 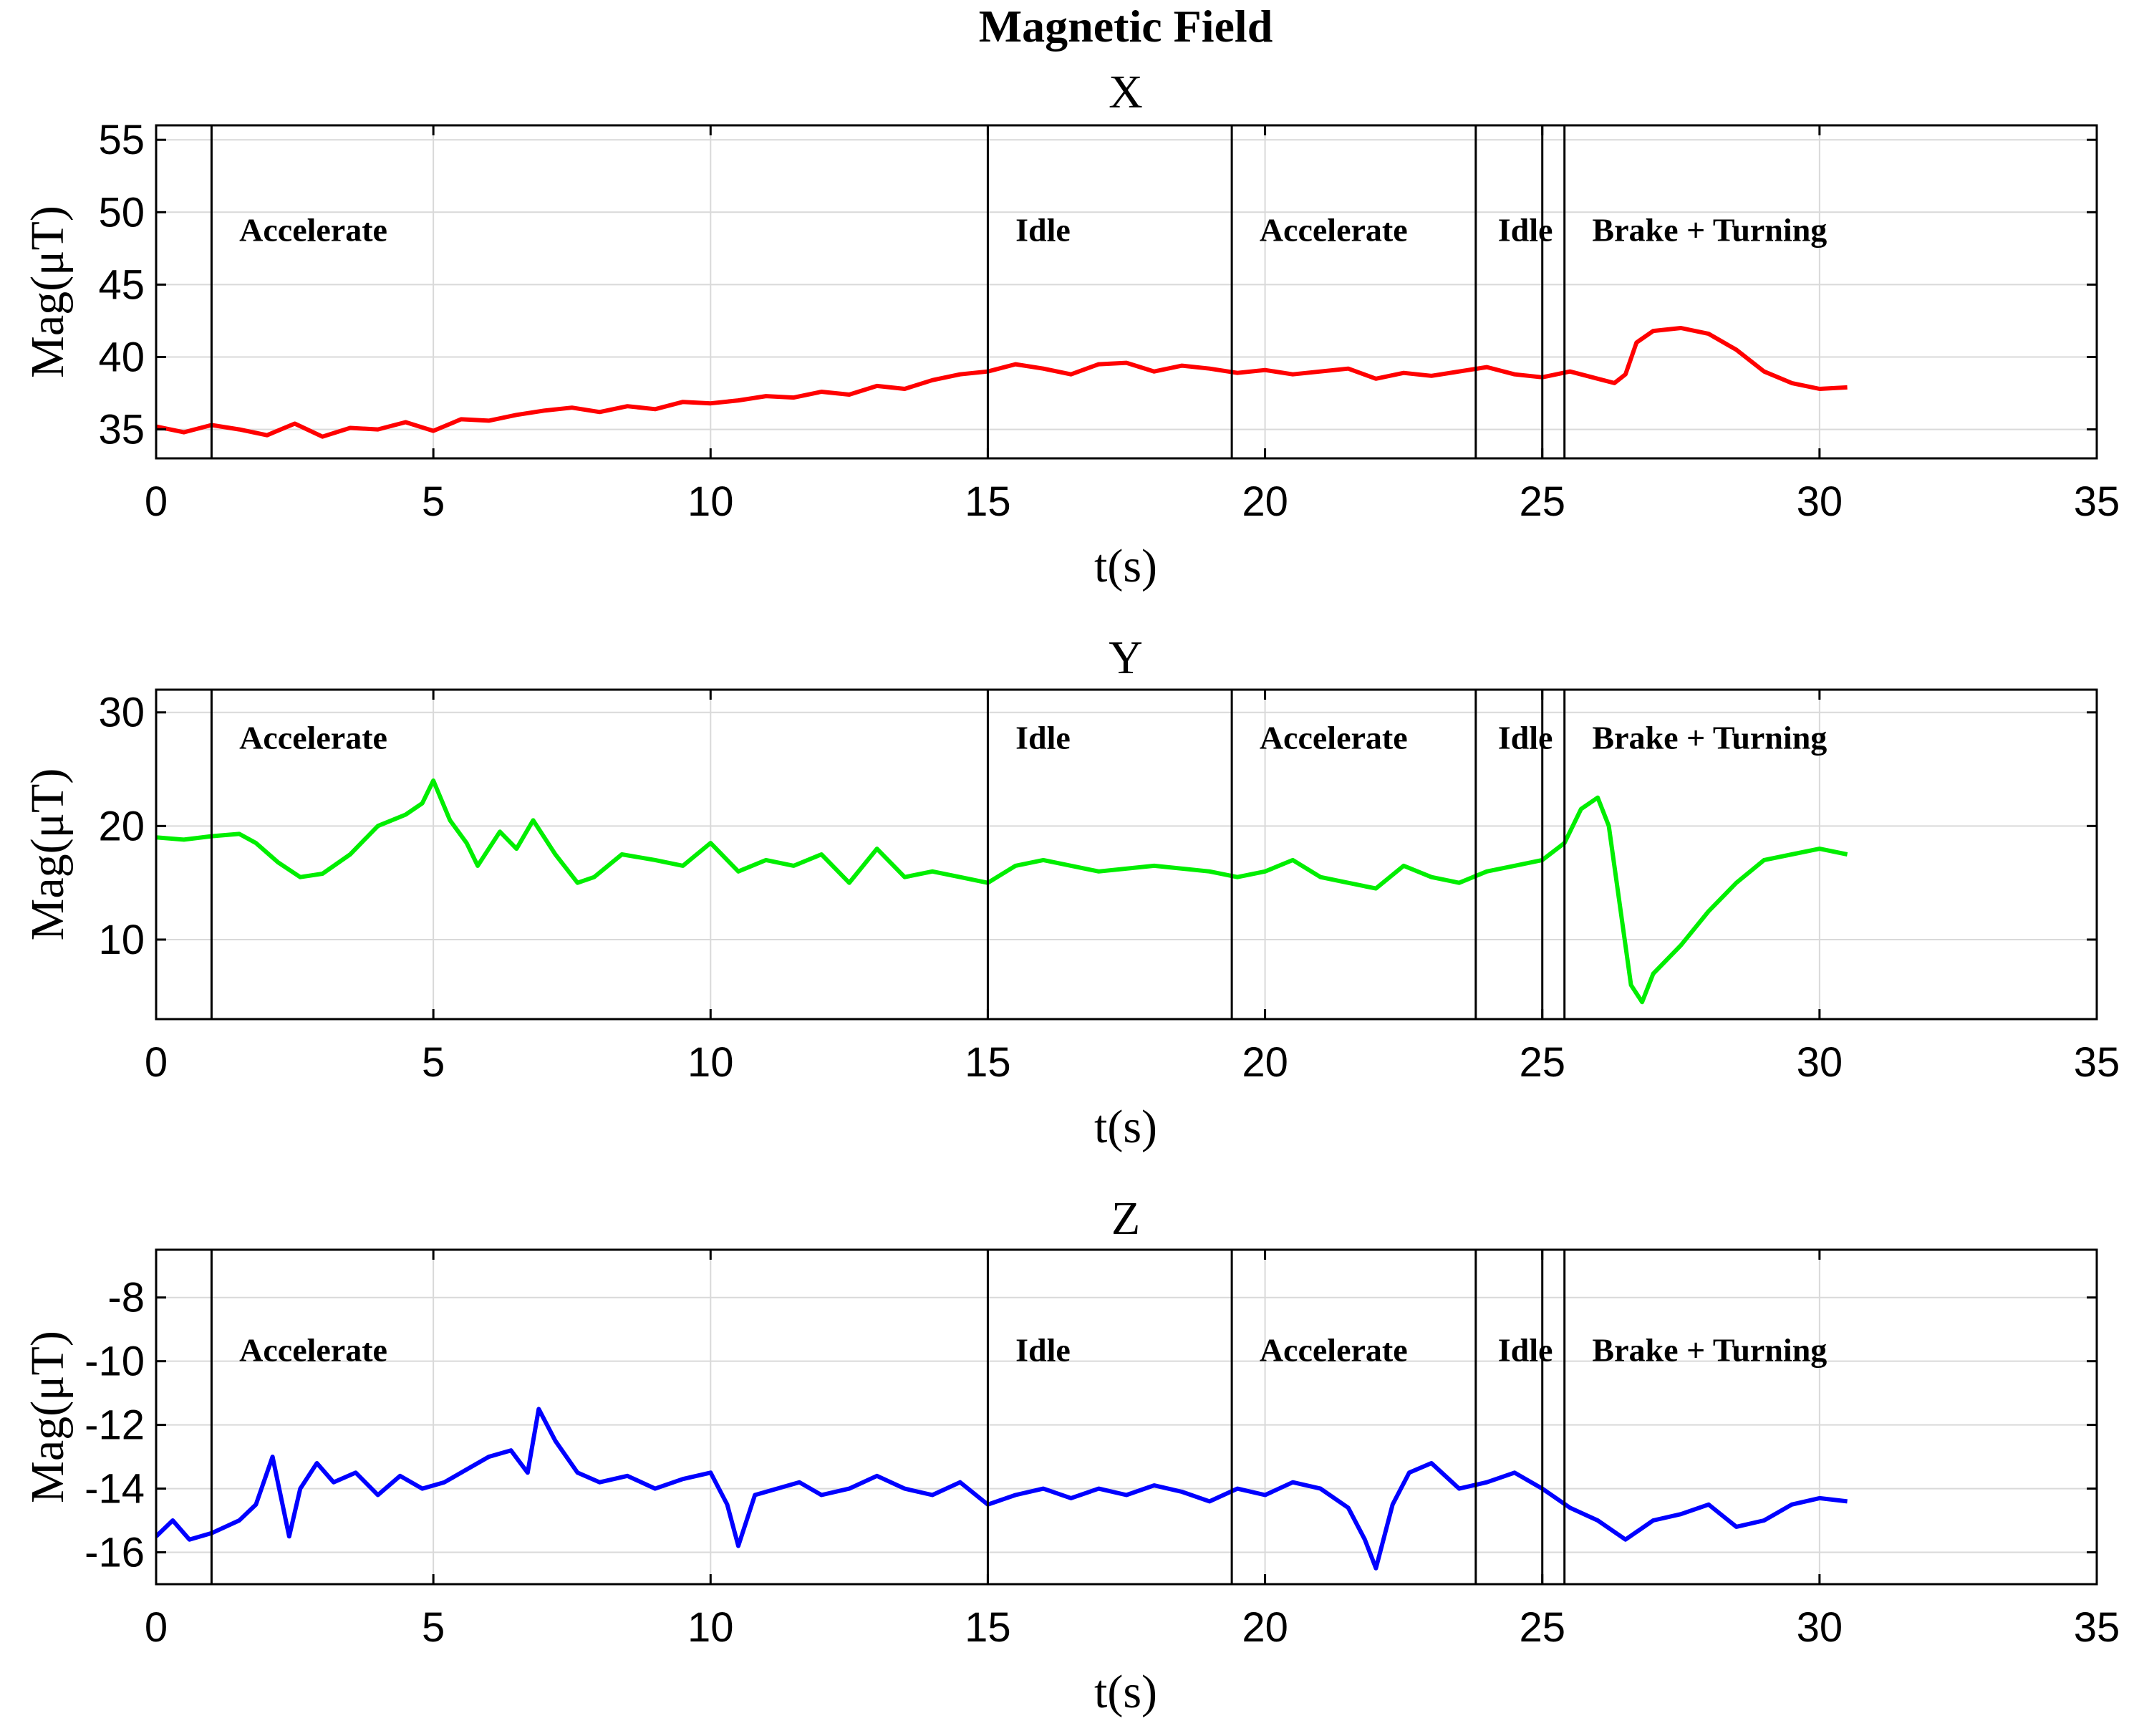 What do you see at coordinates (126, 1298) in the screenshot?
I see `y-tick-label: -8` at bounding box center [126, 1298].